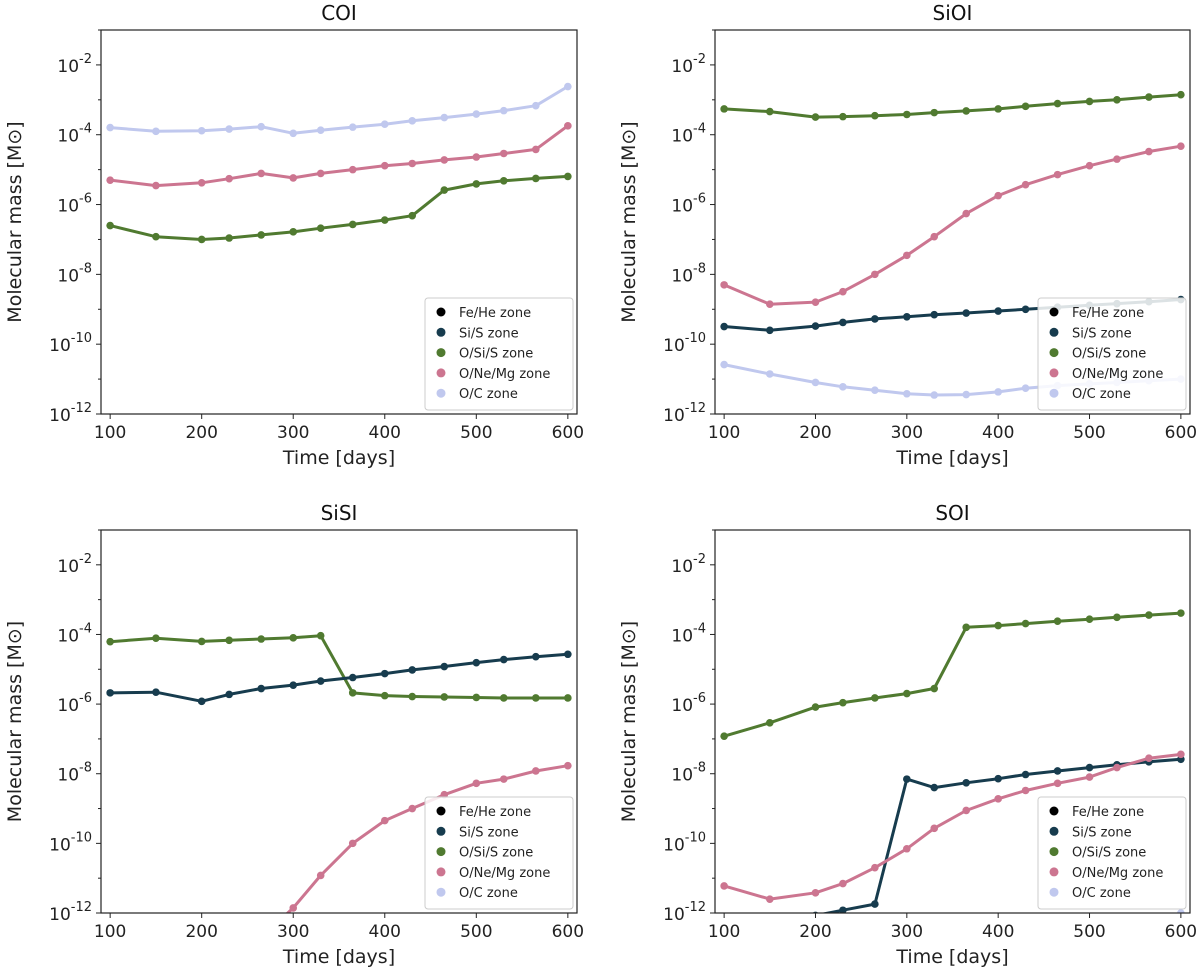  What do you see at coordinates (953, 13) in the screenshot?
I see `chart-title: SiOI` at bounding box center [953, 13].